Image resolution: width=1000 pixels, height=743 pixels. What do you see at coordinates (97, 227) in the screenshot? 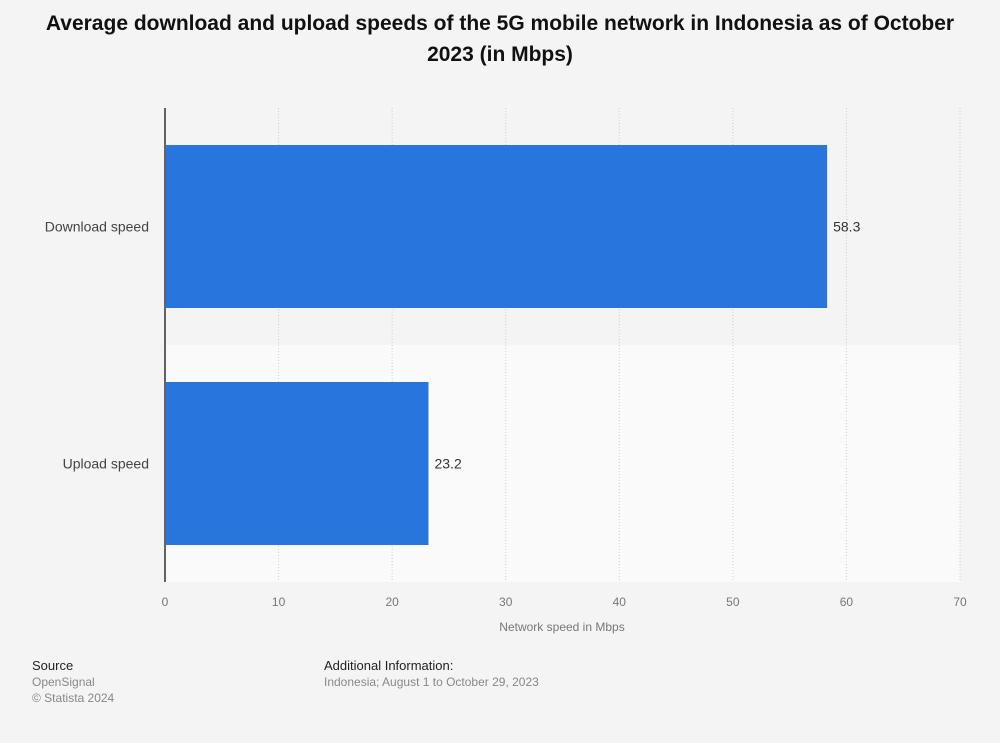
I see `category-label: Download speed` at bounding box center [97, 227].